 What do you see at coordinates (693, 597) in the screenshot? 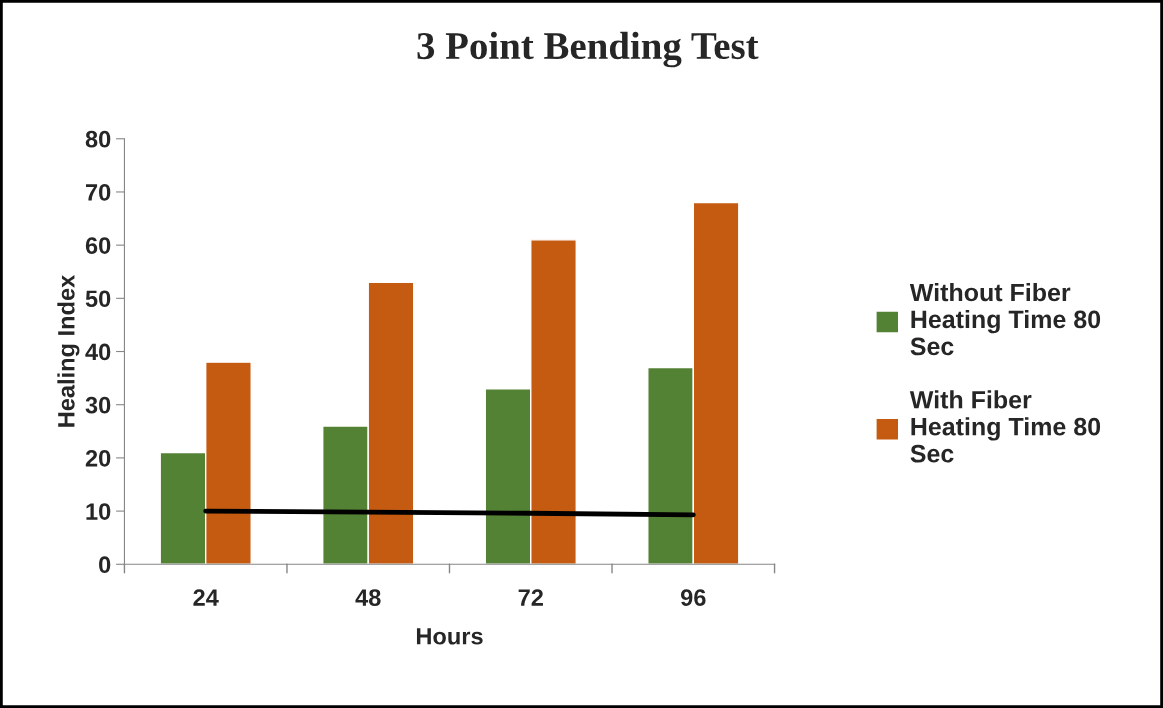
I see `x-tick-label: 96` at bounding box center [693, 597].